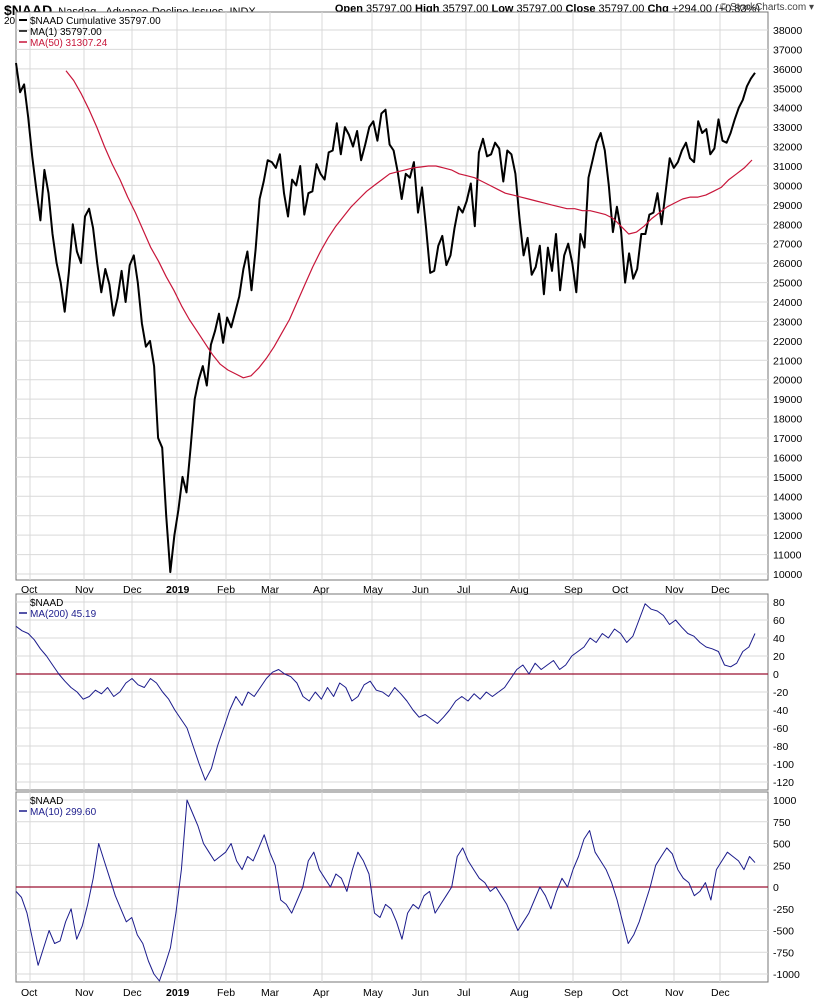 The width and height of the screenshot is (820, 1000). I want to click on y-tick-label: 27000, so click(787, 245).